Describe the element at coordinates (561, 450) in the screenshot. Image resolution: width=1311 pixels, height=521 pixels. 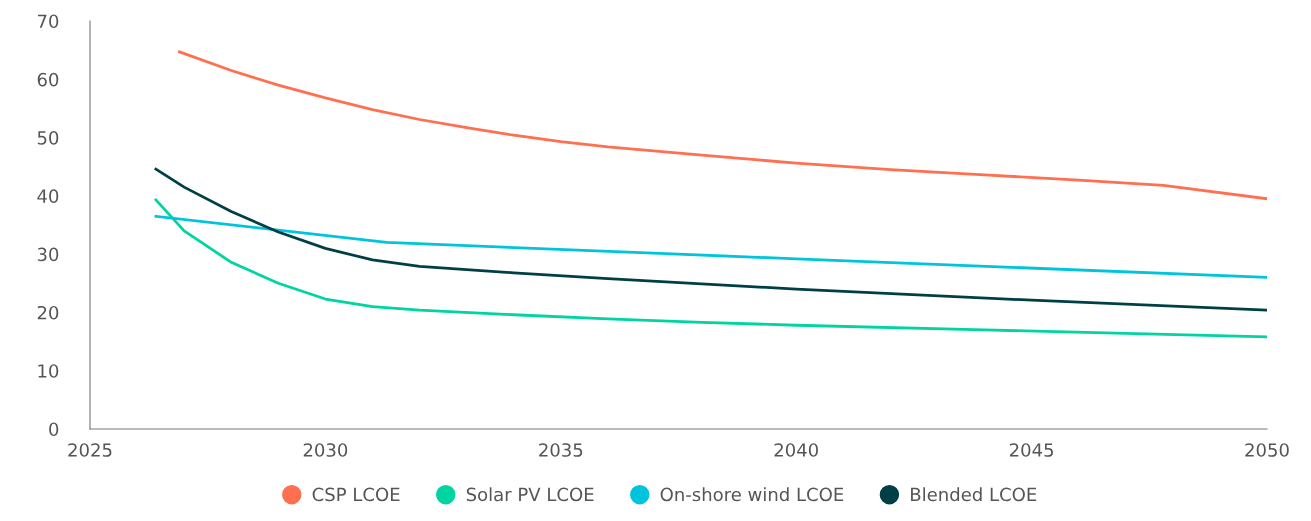
I see `x-tick-label: 2035` at that location.